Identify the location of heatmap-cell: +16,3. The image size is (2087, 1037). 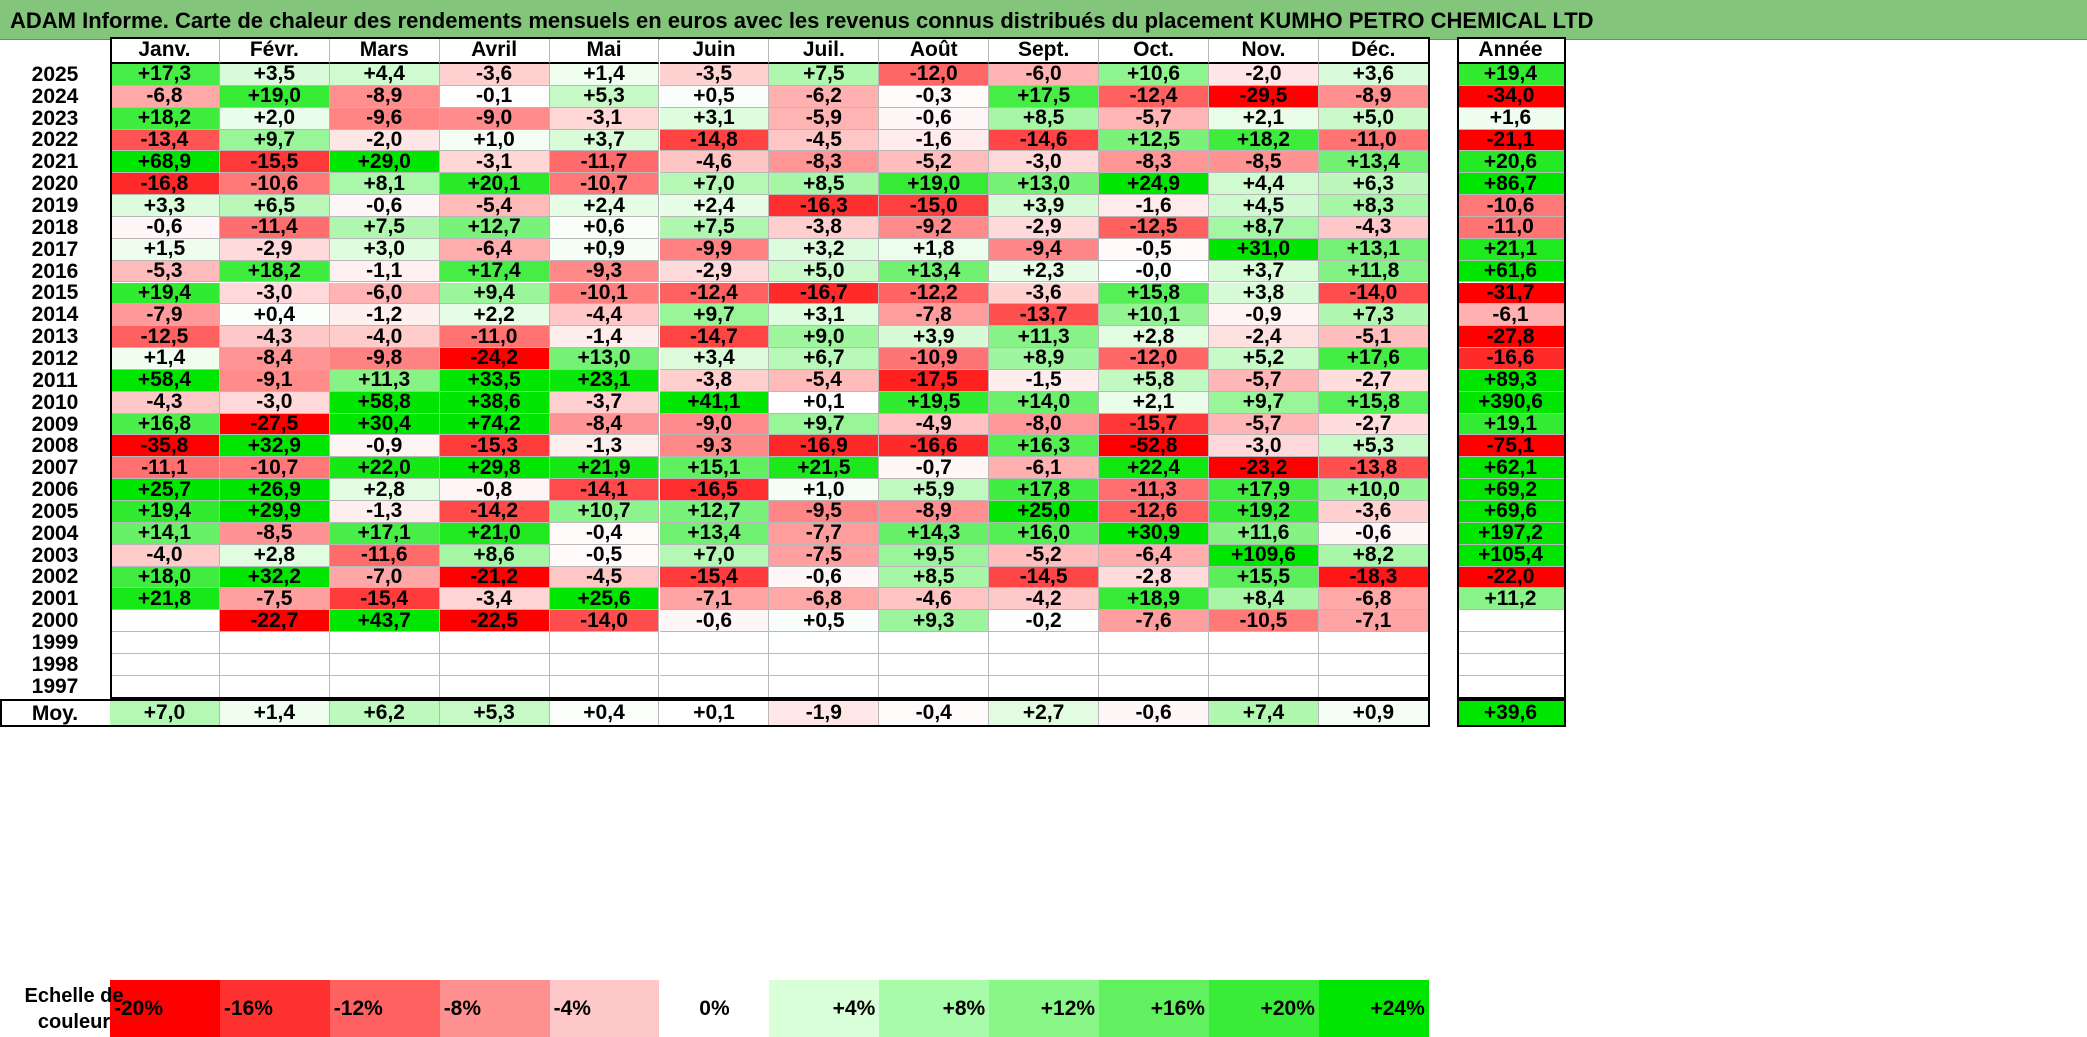
(1044, 446).